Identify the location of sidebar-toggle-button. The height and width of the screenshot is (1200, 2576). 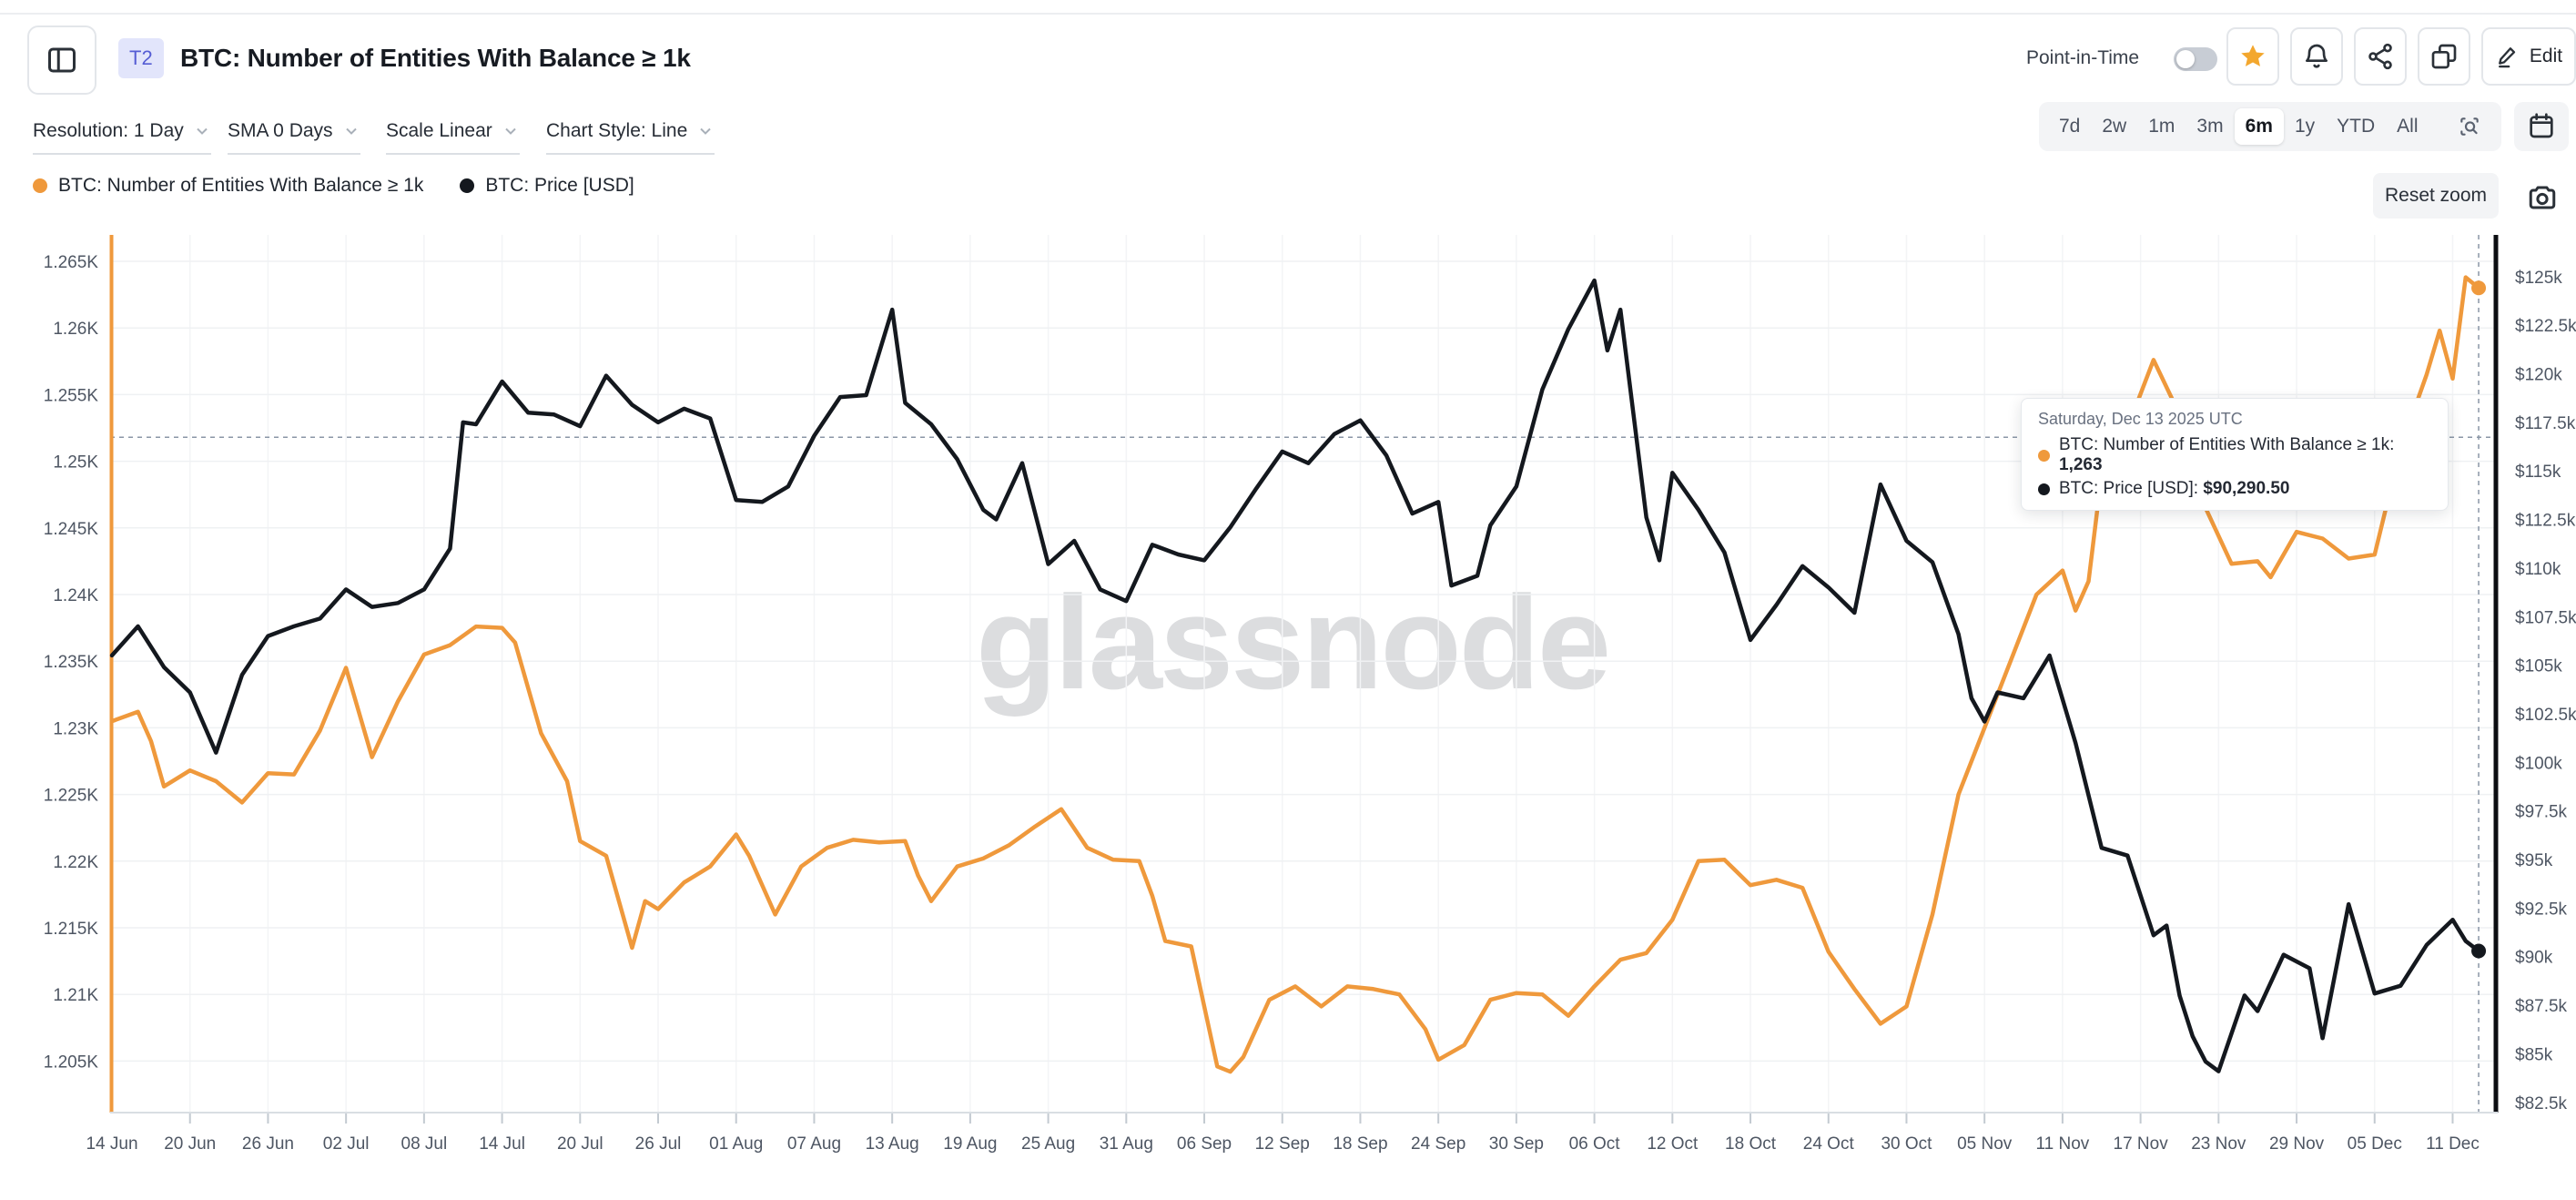
(62, 60).